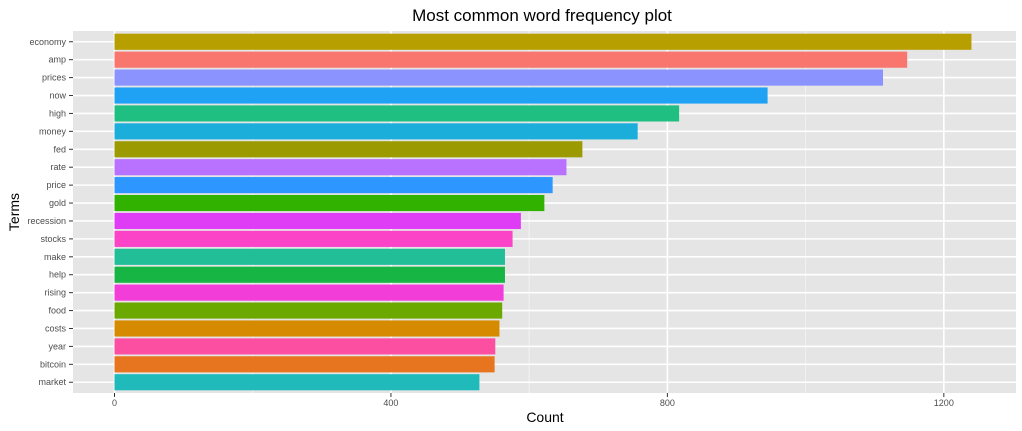 Image resolution: width=1022 pixels, height=431 pixels. What do you see at coordinates (114, 403) in the screenshot?
I see `x-tick-label: 0` at bounding box center [114, 403].